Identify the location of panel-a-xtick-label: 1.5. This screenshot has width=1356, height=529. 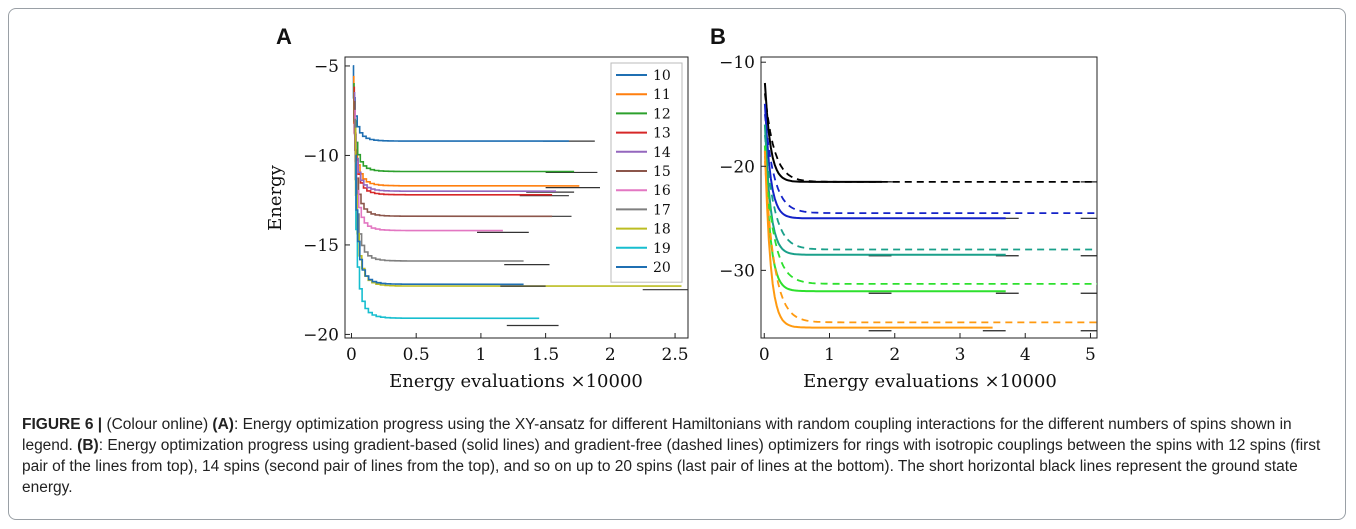
(545, 355).